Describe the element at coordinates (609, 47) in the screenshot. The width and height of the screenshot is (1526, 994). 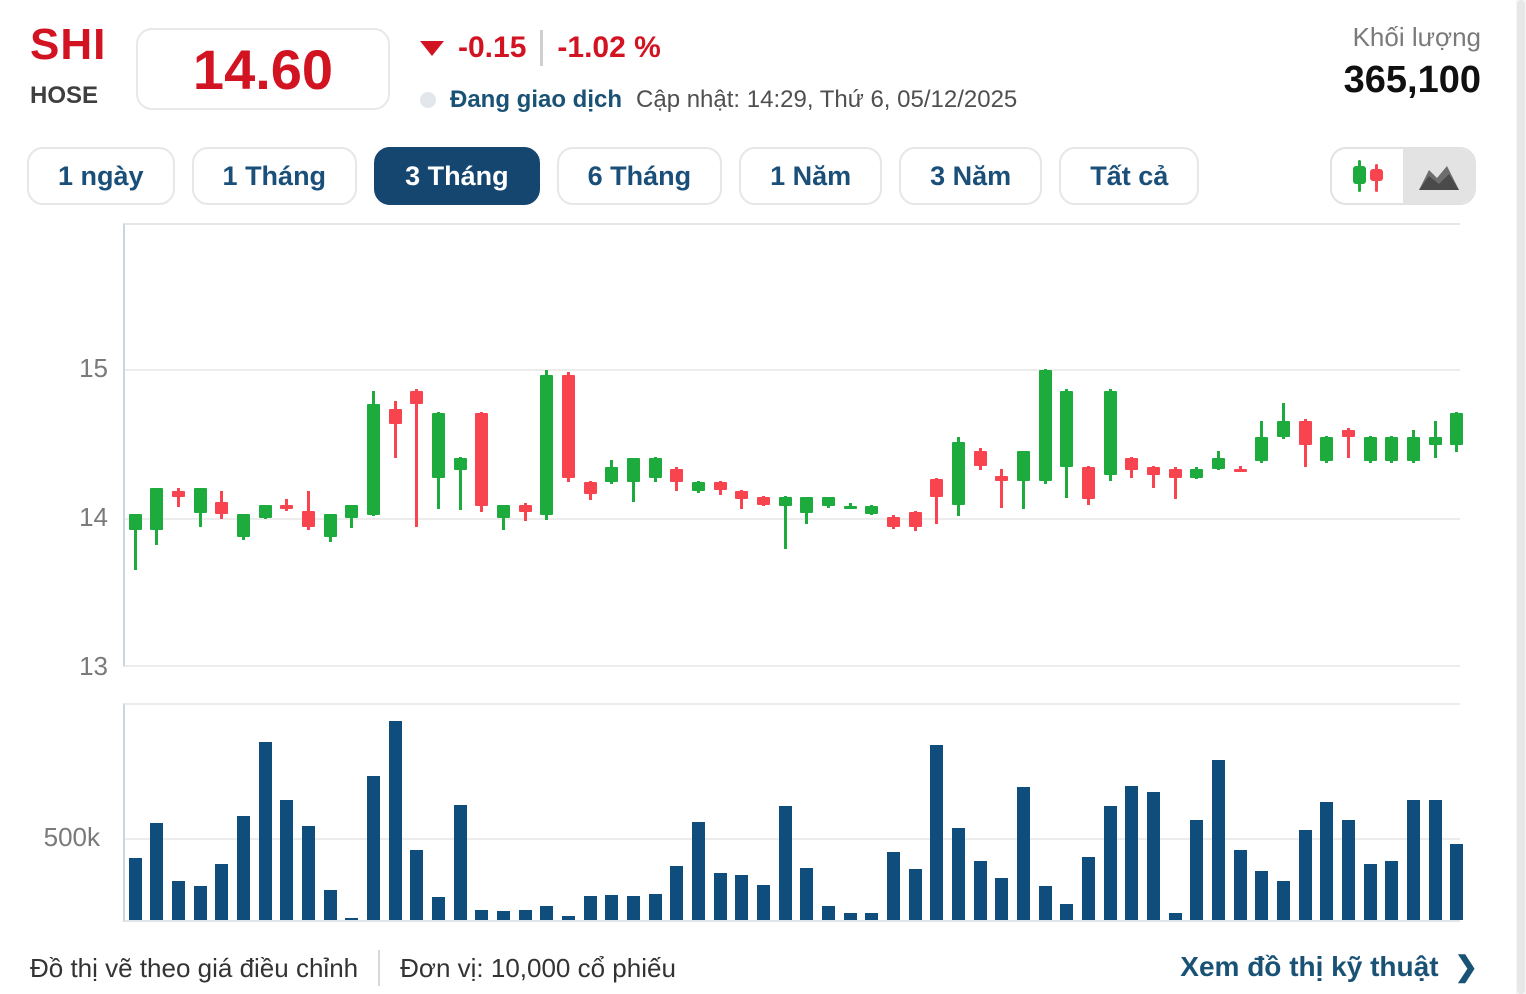
I see `change-percent: -1.02 %` at that location.